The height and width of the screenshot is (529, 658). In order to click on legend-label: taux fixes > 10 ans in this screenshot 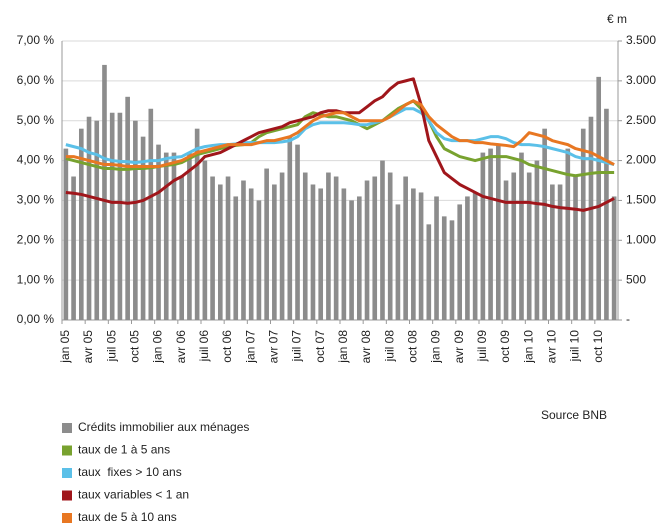, I will do `click(130, 472)`.